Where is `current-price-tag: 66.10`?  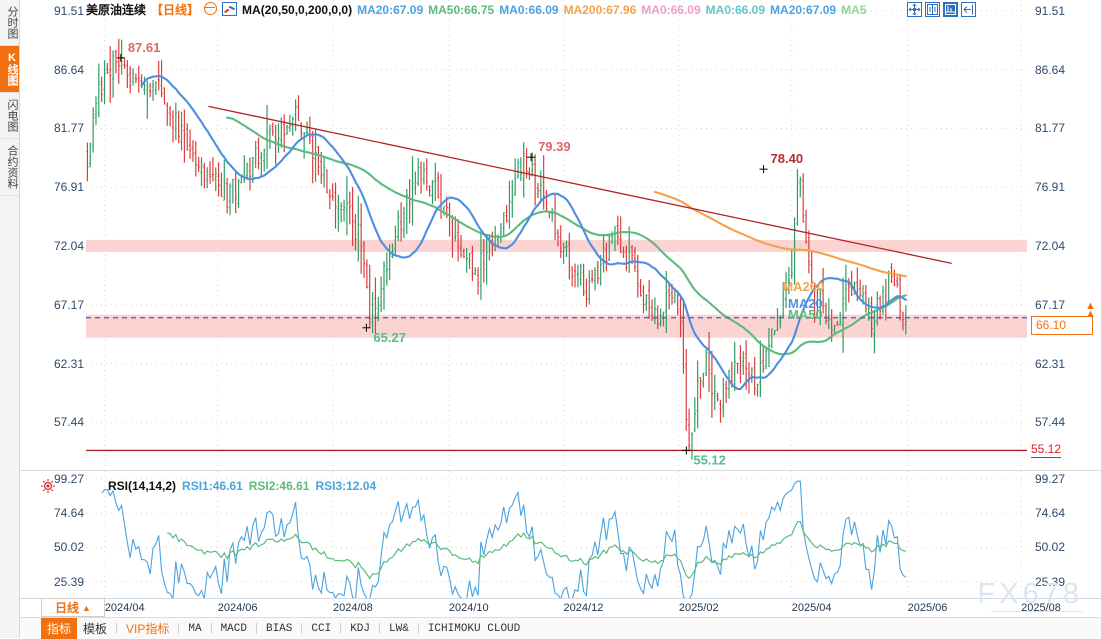 current-price-tag: 66.10 is located at coordinates (1062, 325).